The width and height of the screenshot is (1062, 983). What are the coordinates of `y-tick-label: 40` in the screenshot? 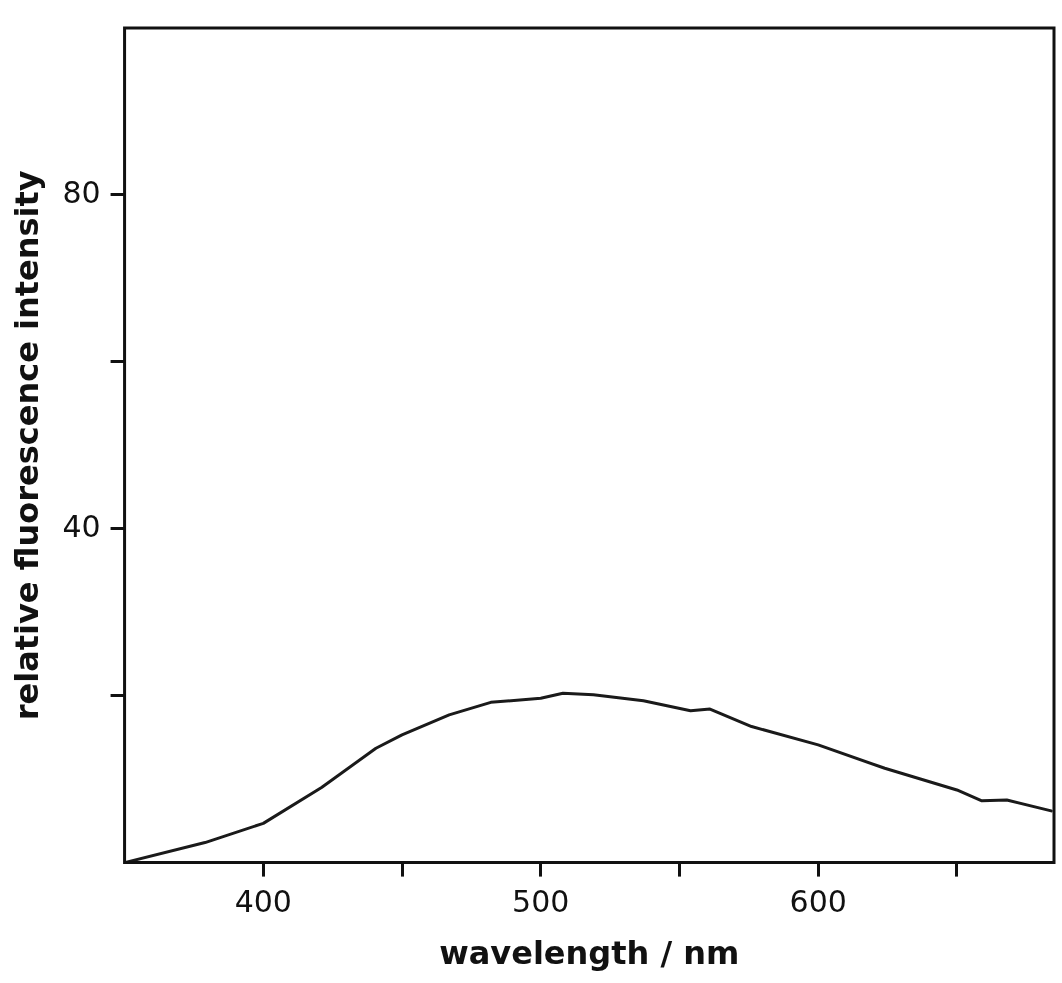 It's located at (81, 526).